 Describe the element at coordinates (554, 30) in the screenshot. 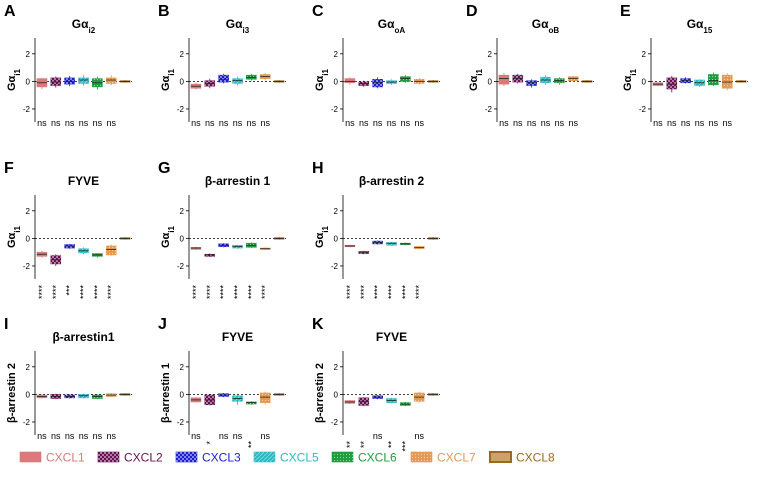

I see `panel-title-sub: oB` at that location.